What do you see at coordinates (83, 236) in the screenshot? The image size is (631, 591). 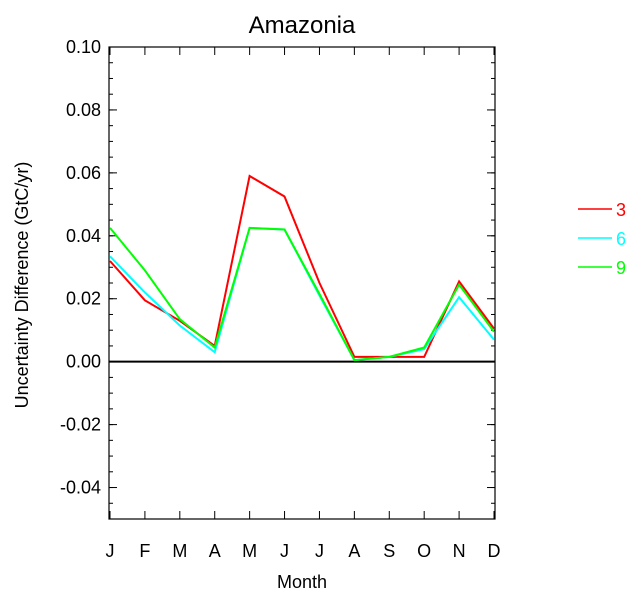 I see `y-tick-label: 0.04` at bounding box center [83, 236].